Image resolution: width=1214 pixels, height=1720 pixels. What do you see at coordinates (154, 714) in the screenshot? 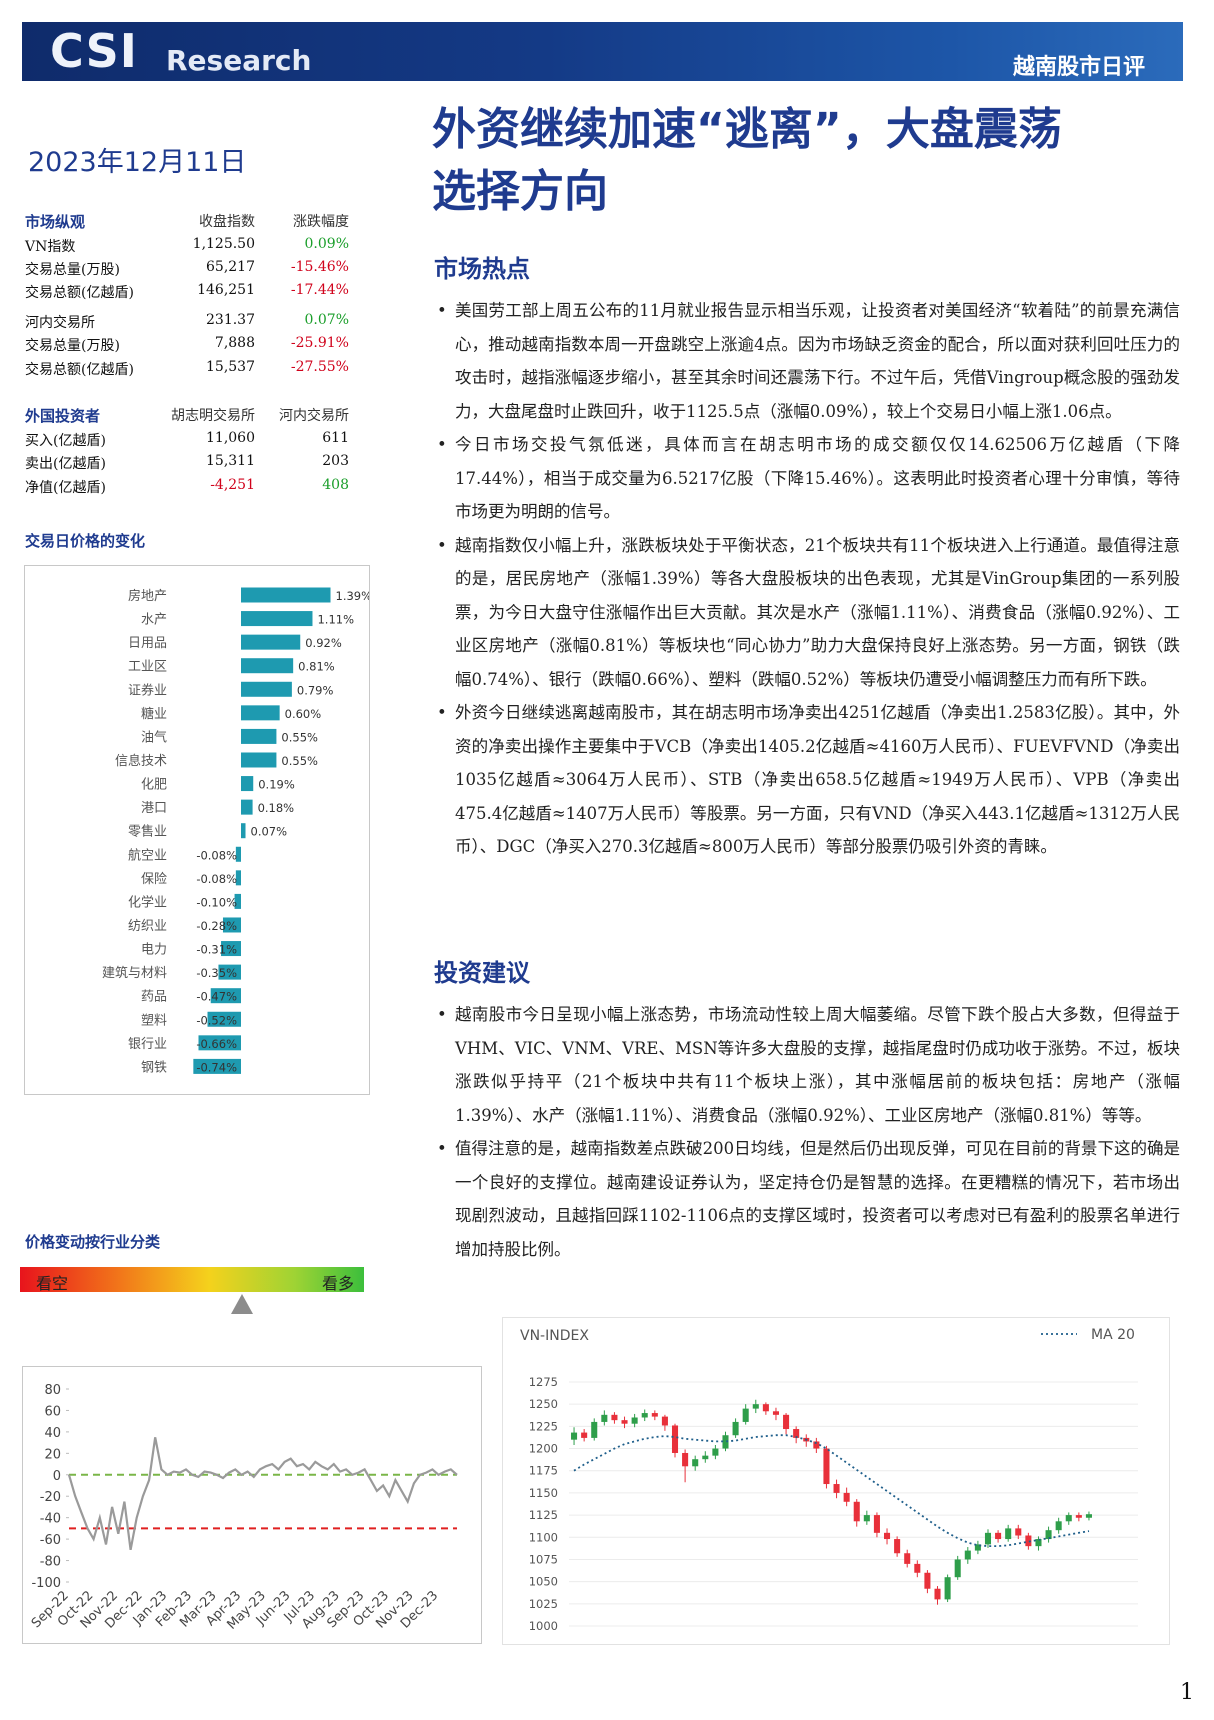
I see `category-label: 糖业` at bounding box center [154, 714].